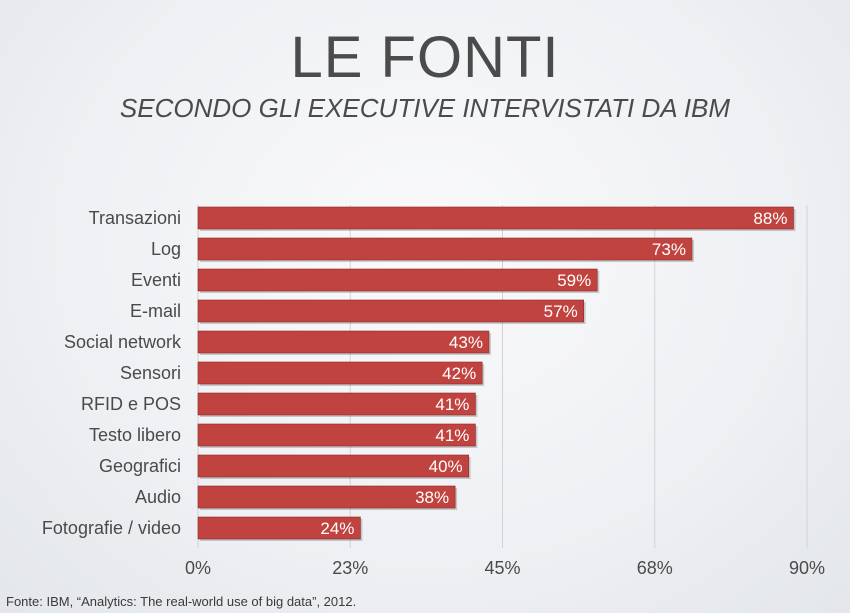 This screenshot has width=850, height=613. Describe the element at coordinates (425, 57) in the screenshot. I see `chart-title: LE FONTI` at that location.